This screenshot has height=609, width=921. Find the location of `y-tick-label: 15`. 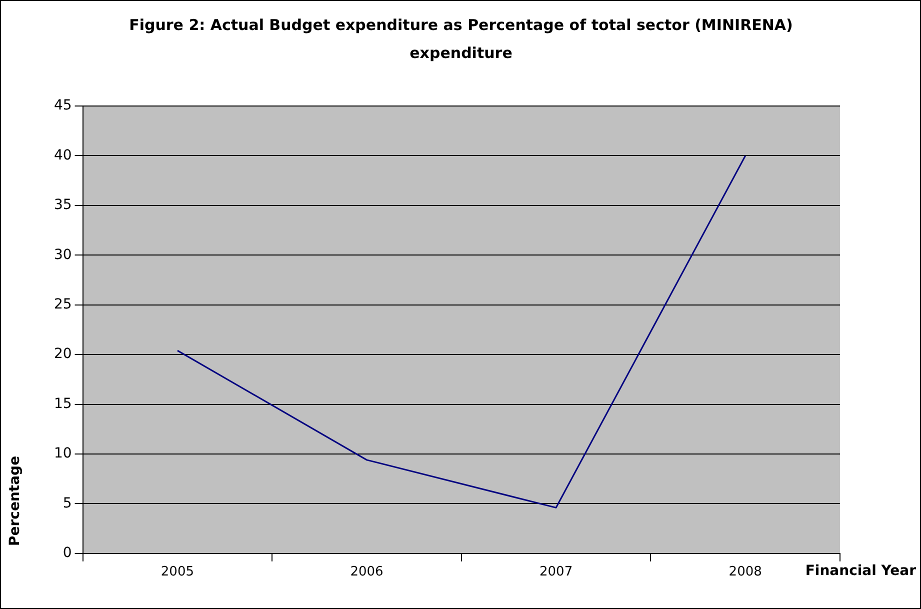

y-tick-label: 15 is located at coordinates (63, 404).